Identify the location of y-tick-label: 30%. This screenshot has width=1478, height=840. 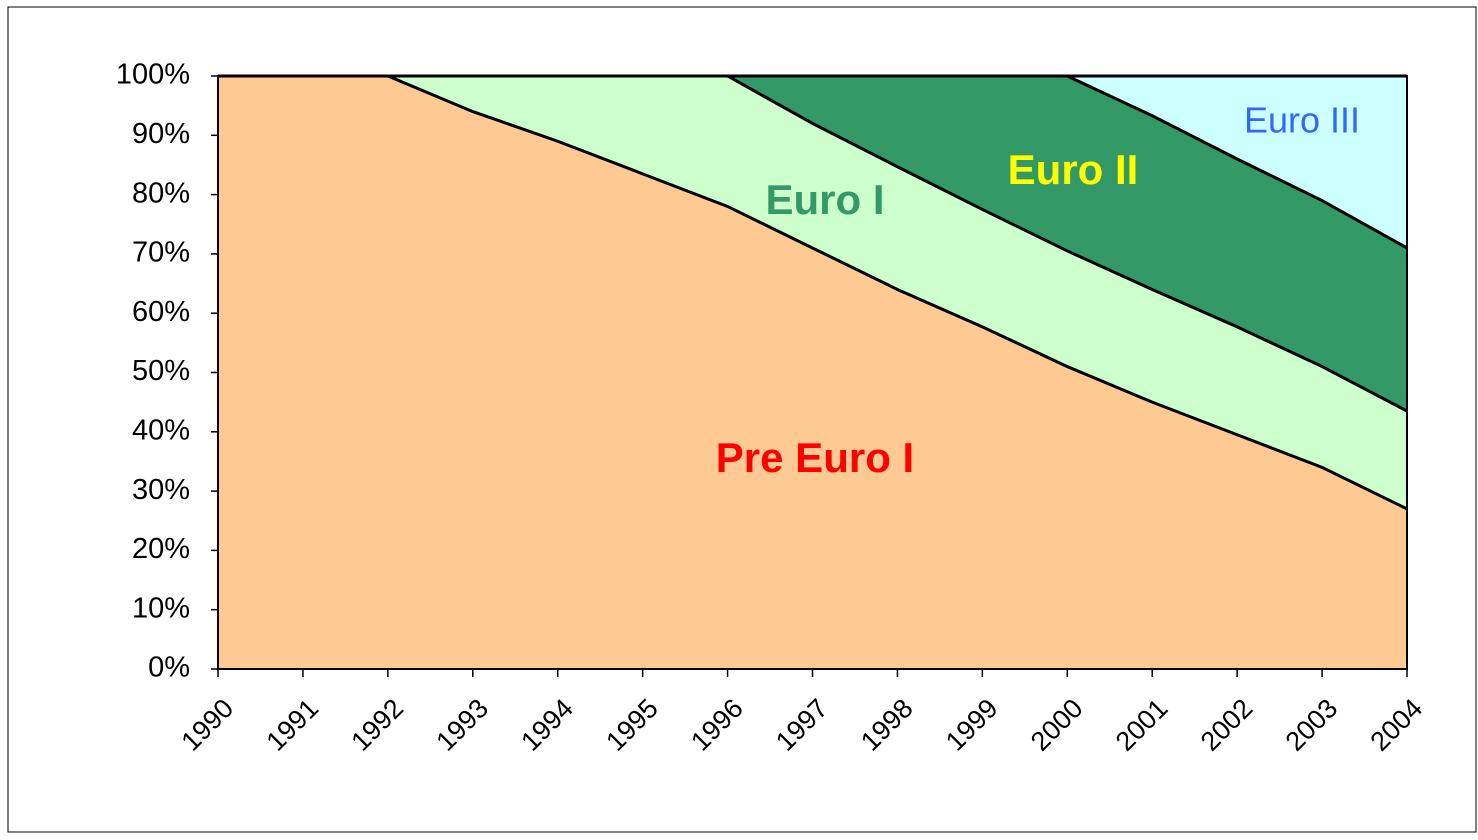
(161, 490).